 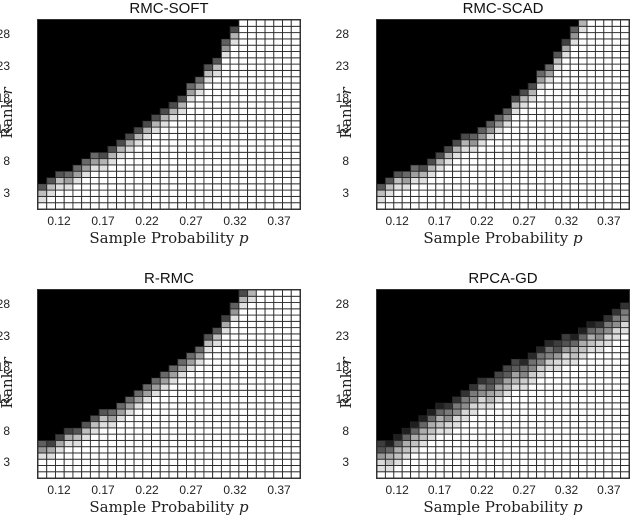 I want to click on chart-title: R-RMC, so click(x=169, y=278).